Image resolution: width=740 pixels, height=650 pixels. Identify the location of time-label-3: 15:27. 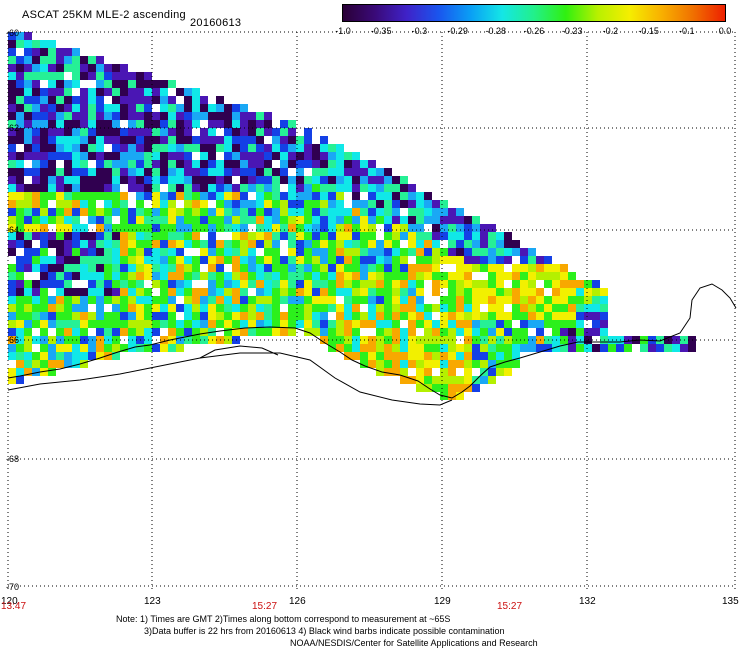
(509, 606).